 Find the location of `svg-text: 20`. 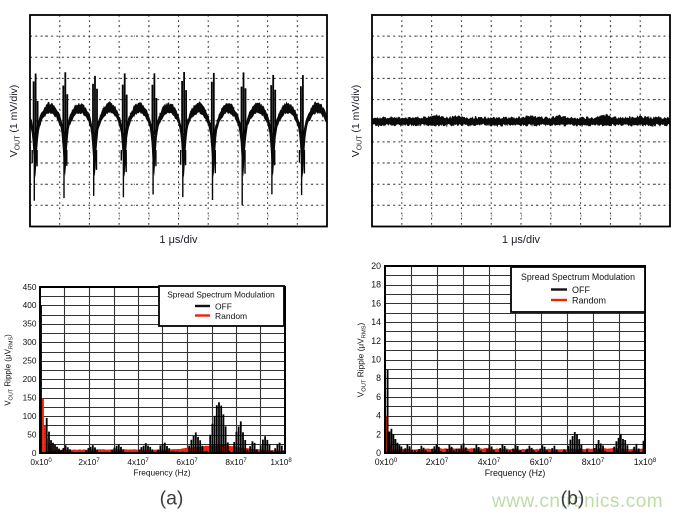

svg-text: 20 is located at coordinates (376, 266).